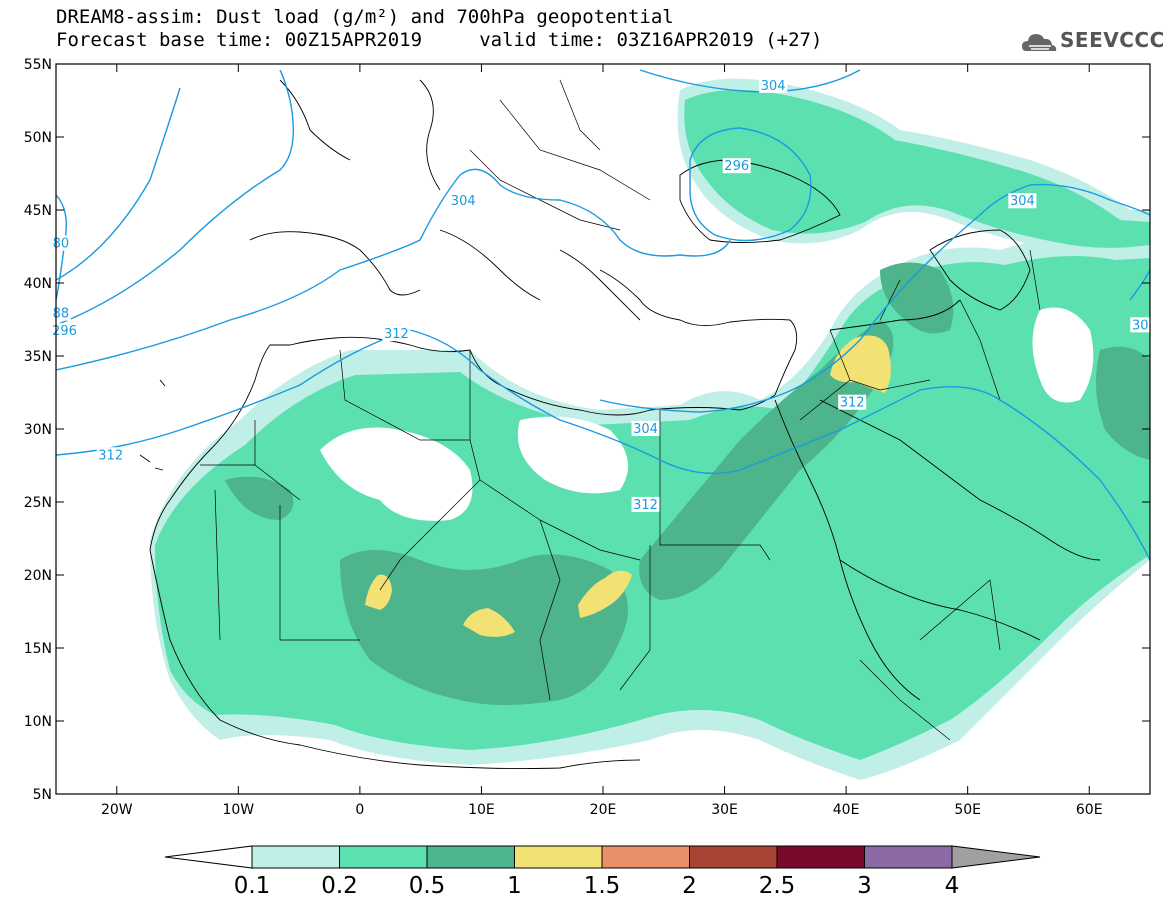 This screenshot has width=1165, height=907. I want to click on contour-label: 30, so click(1140, 325).